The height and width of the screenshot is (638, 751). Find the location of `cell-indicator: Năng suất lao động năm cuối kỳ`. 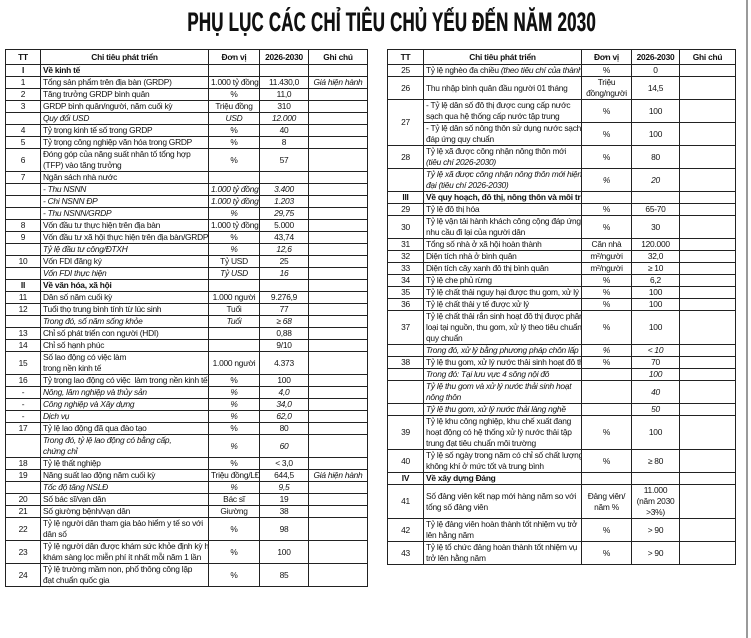

cell-indicator: Năng suất lao động năm cuối kỳ is located at coordinates (124, 475).